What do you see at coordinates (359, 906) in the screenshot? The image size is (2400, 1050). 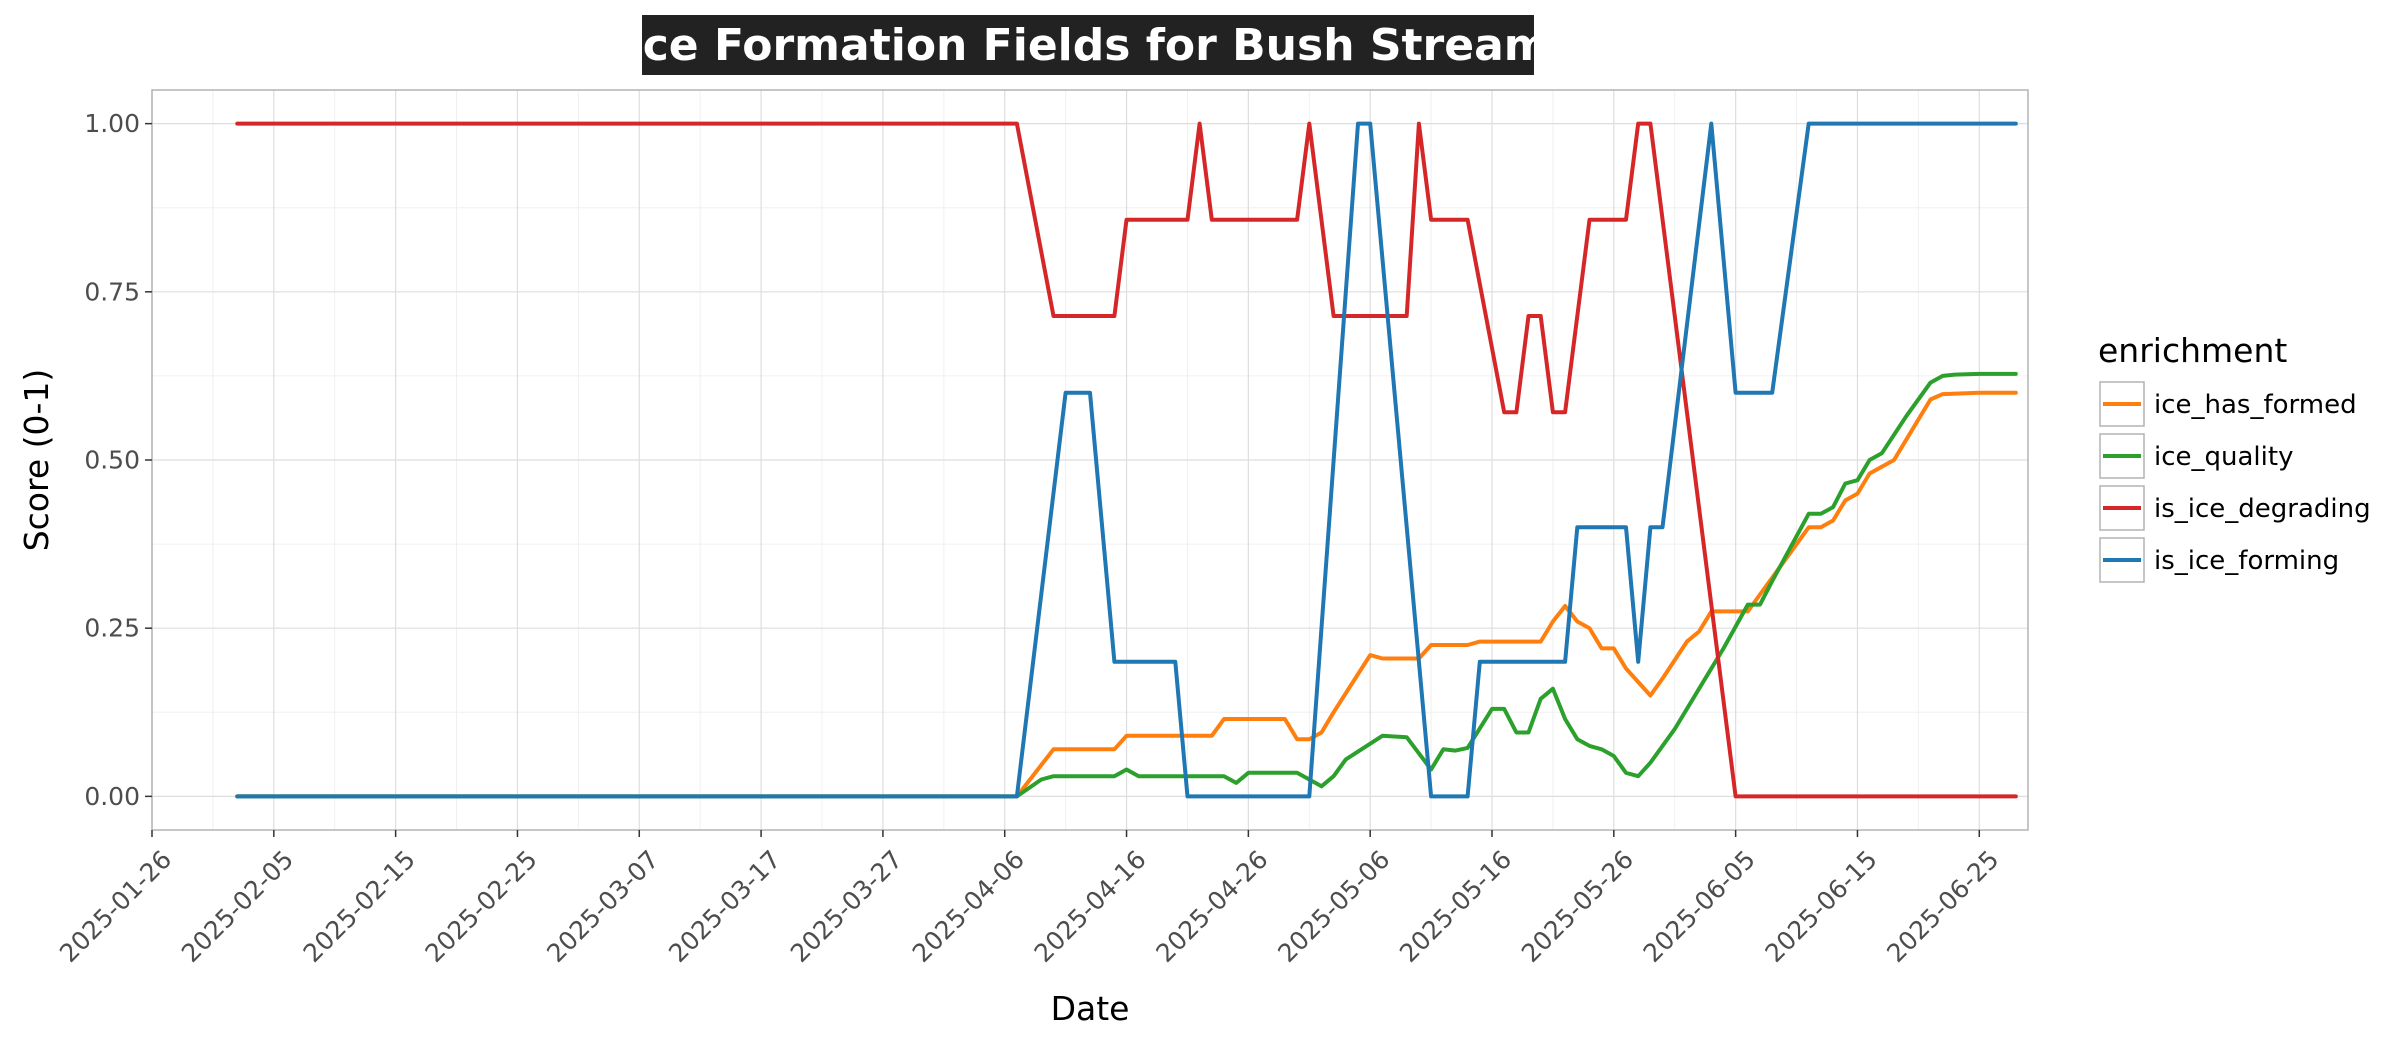 I see `x-tick-label: 2025-02-15` at bounding box center [359, 906].